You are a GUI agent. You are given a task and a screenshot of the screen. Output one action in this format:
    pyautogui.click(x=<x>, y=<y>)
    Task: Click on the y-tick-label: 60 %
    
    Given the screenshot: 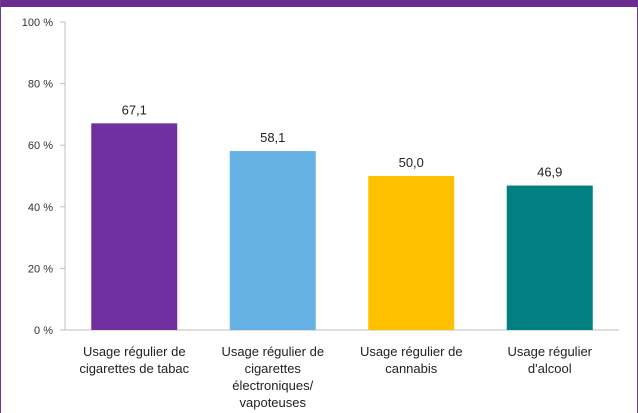 What is the action you would take?
    pyautogui.click(x=40, y=146)
    